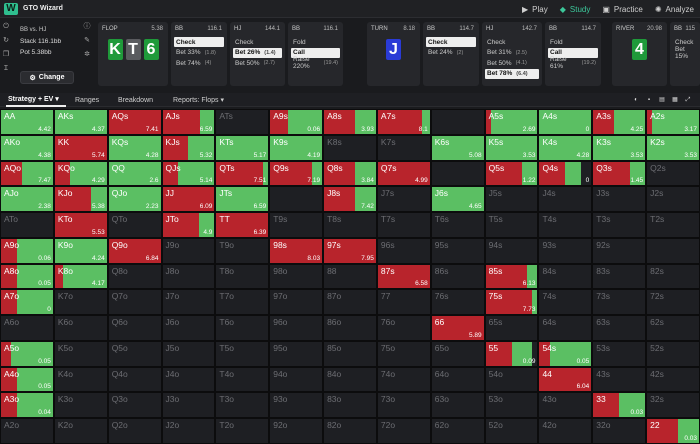 The image size is (700, 444). Describe the element at coordinates (619, 199) in the screenshot. I see `hand-cell: J3s` at that location.